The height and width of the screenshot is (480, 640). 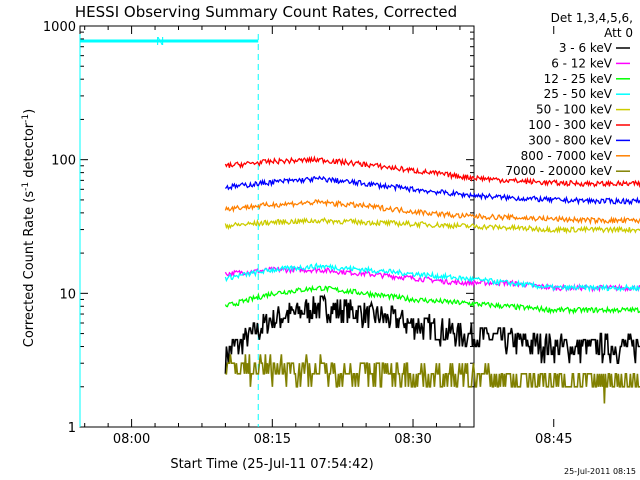 What do you see at coordinates (570, 125) in the screenshot?
I see `legend-label: 100 - 300 keV` at bounding box center [570, 125].